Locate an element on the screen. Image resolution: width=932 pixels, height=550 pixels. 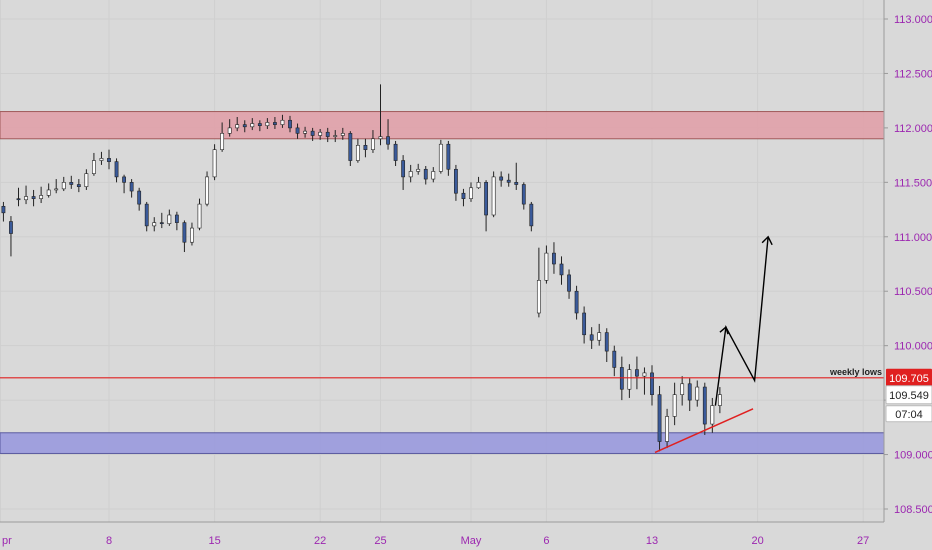
tag-text: 109.549 is located at coordinates (909, 396).